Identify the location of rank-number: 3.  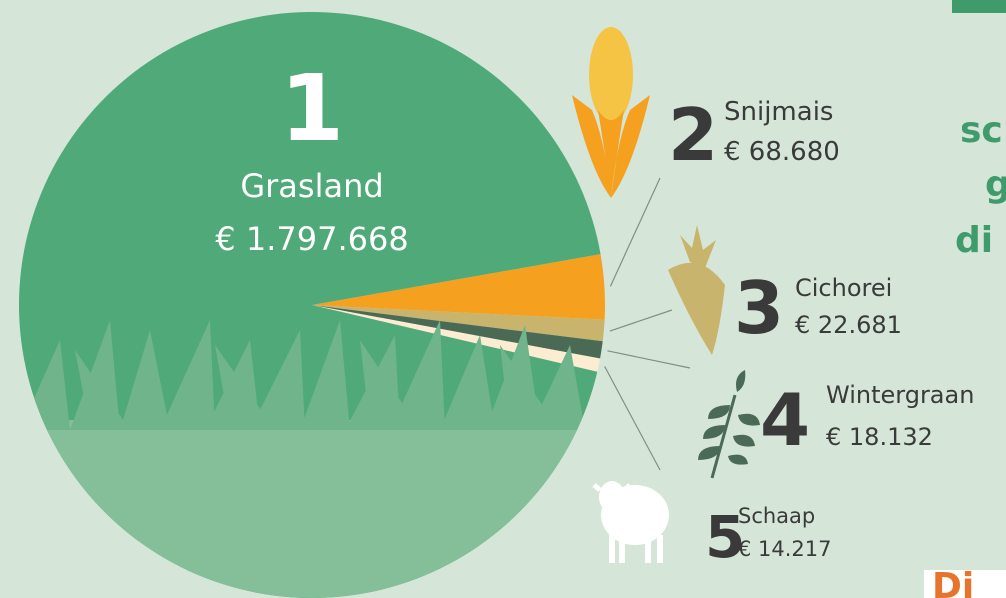
(759, 308).